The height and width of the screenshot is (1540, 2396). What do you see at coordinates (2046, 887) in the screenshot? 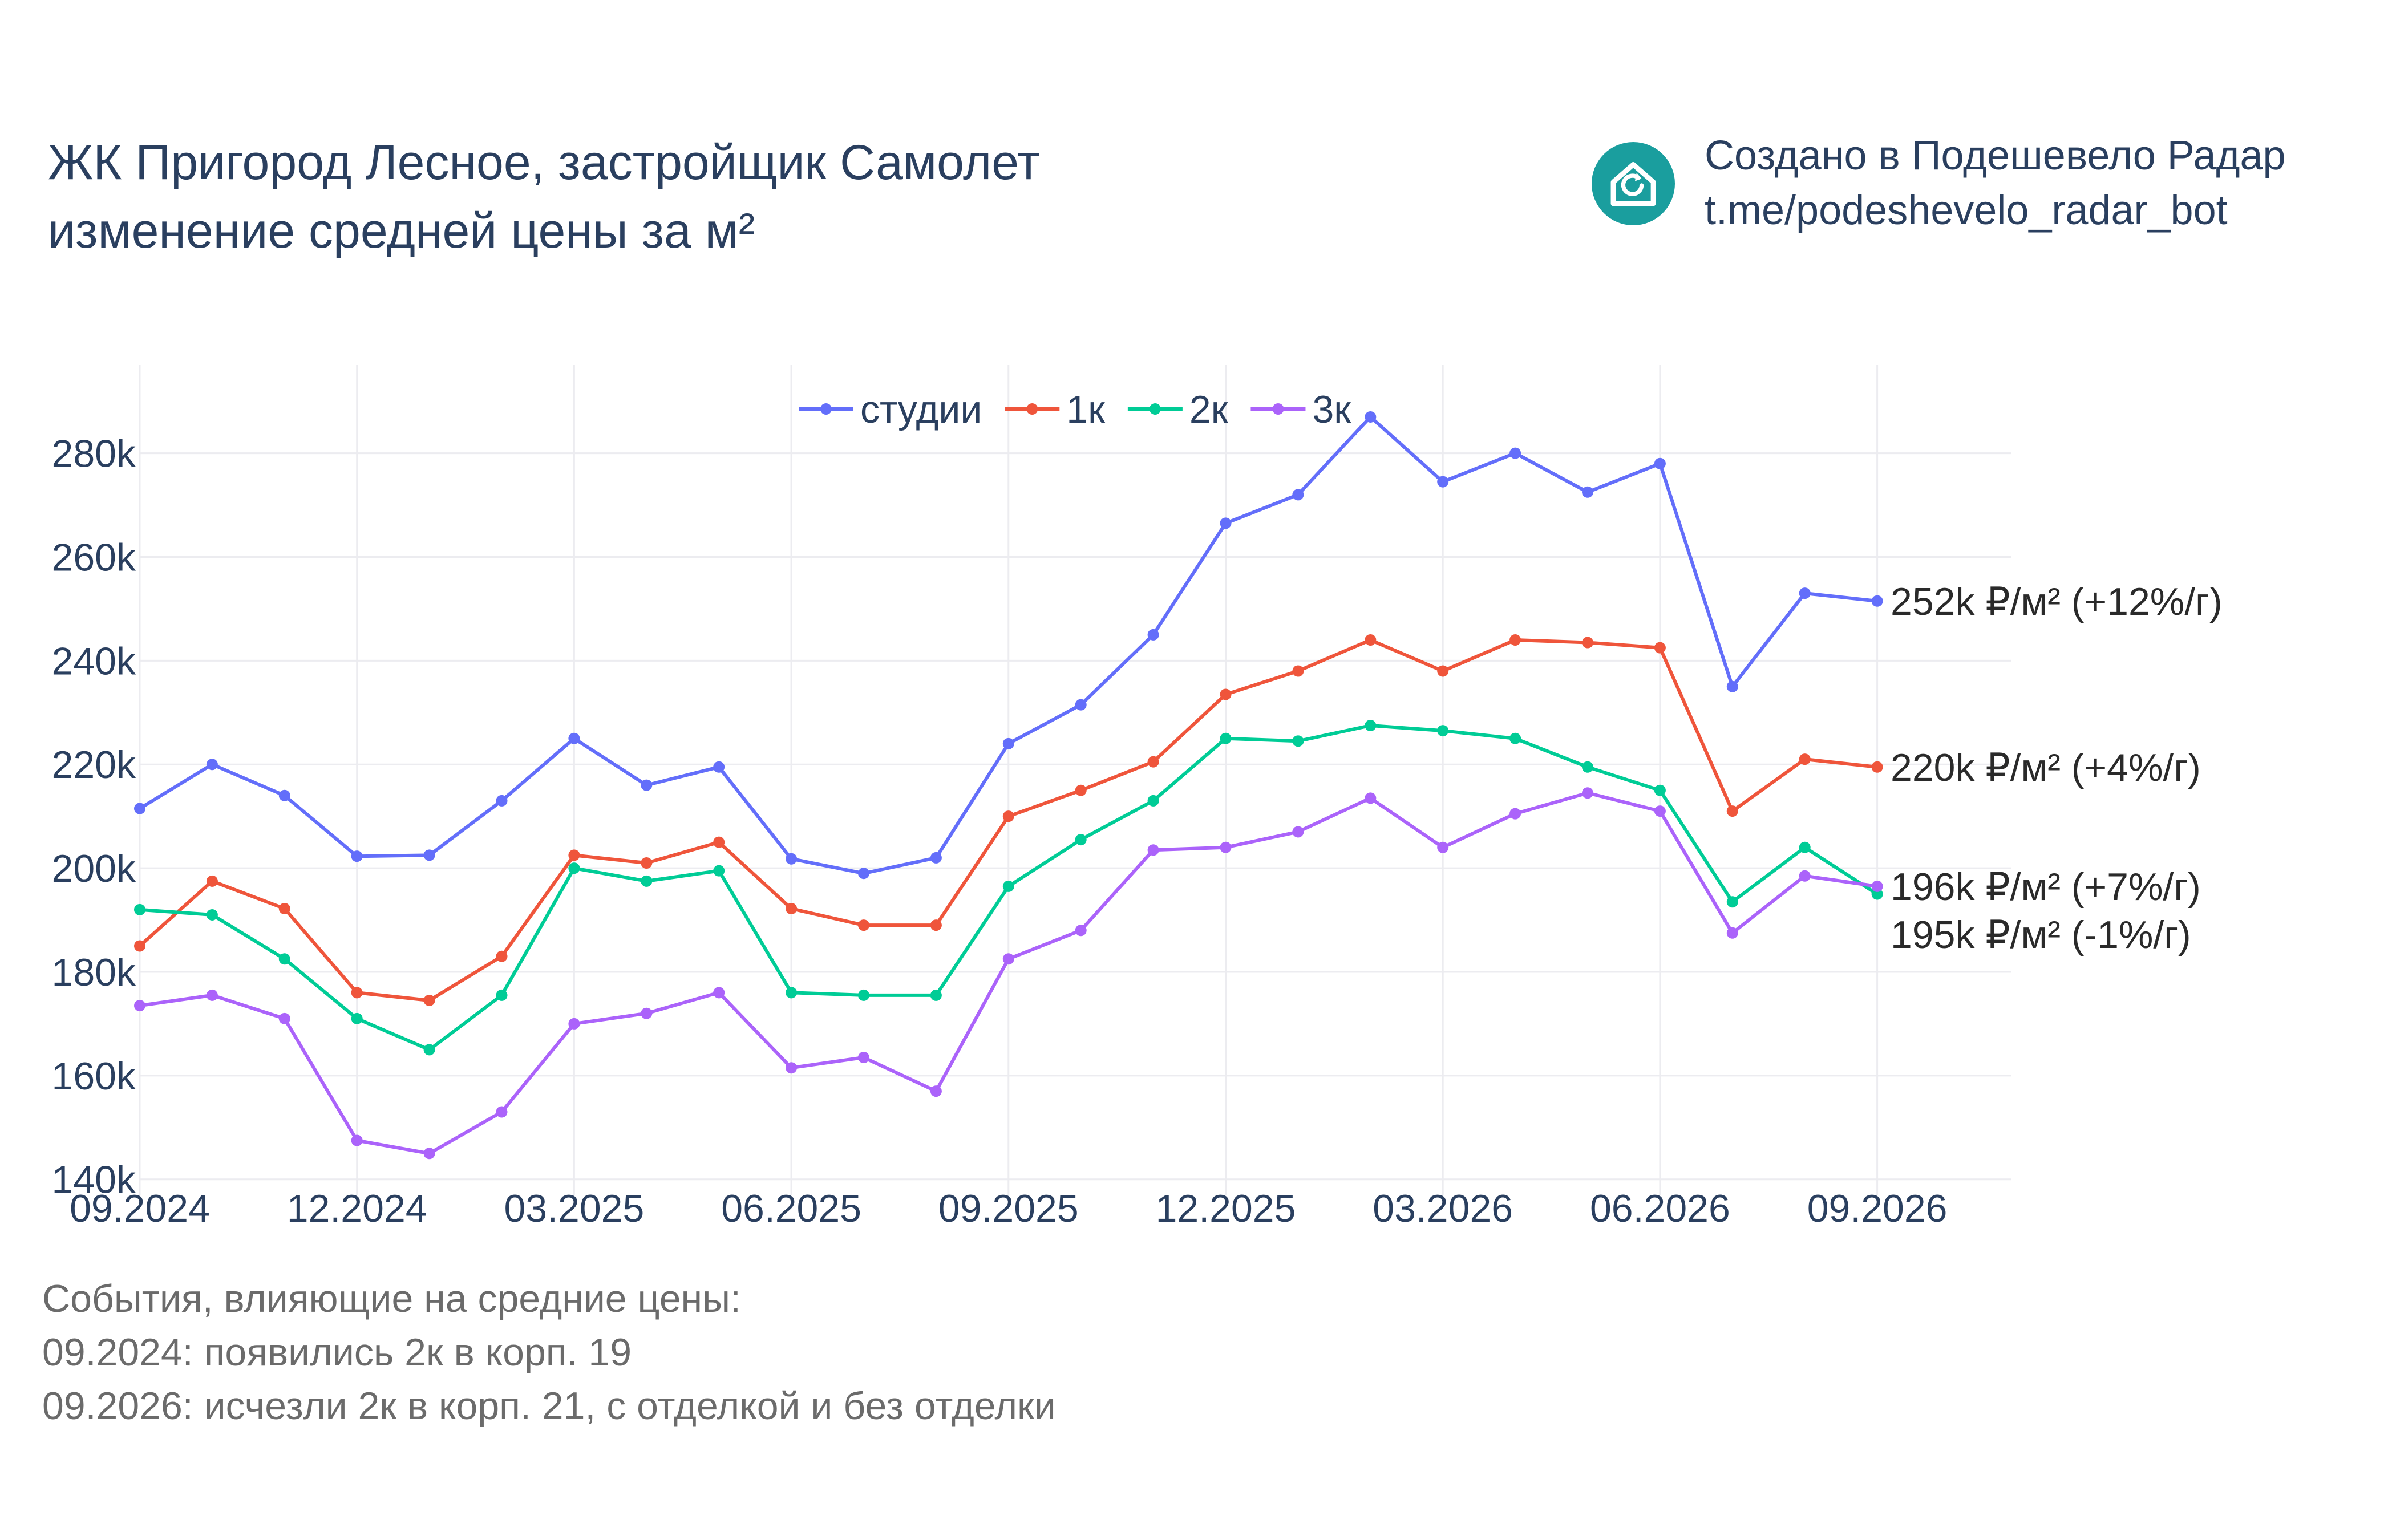
I see `end-label: 196k ₽/м² (+7%/г)` at bounding box center [2046, 887].